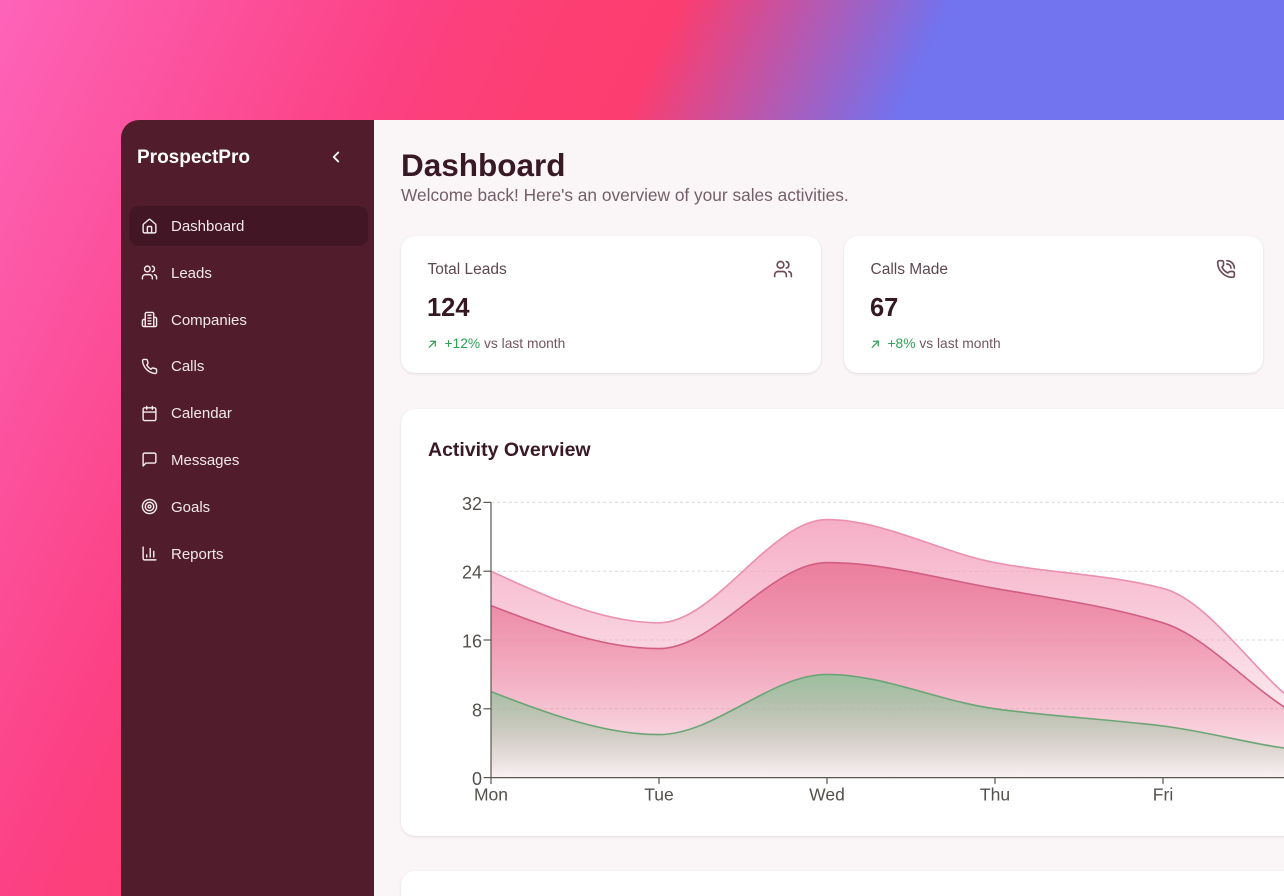 This screenshot has height=896, width=1284. I want to click on svg-text: 32, so click(472, 504).